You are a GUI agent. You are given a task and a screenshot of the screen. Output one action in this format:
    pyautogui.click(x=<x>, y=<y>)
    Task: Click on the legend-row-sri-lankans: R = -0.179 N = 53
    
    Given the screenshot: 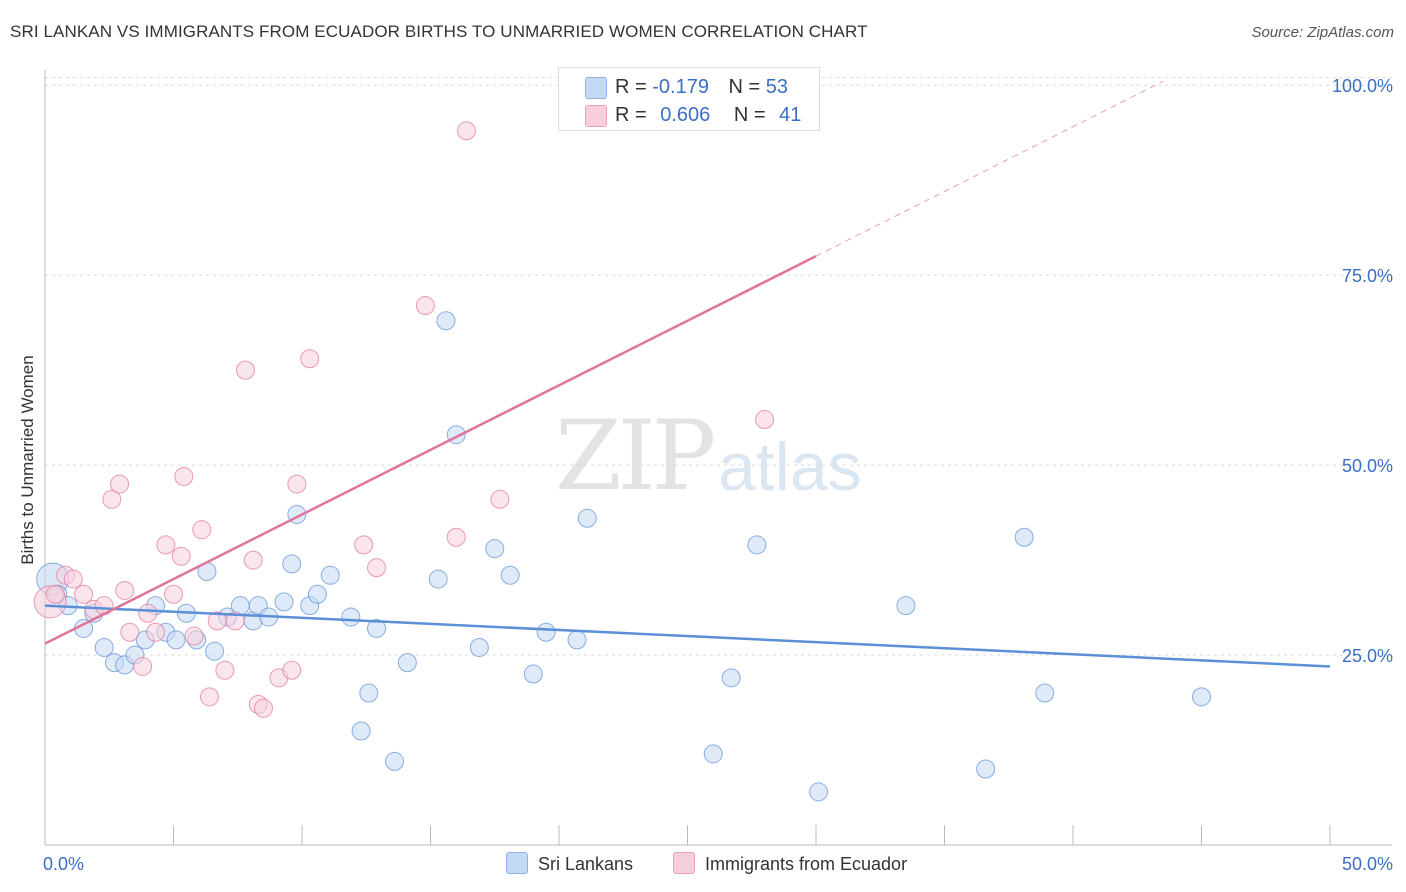 What is the action you would take?
    pyautogui.click(x=686, y=87)
    